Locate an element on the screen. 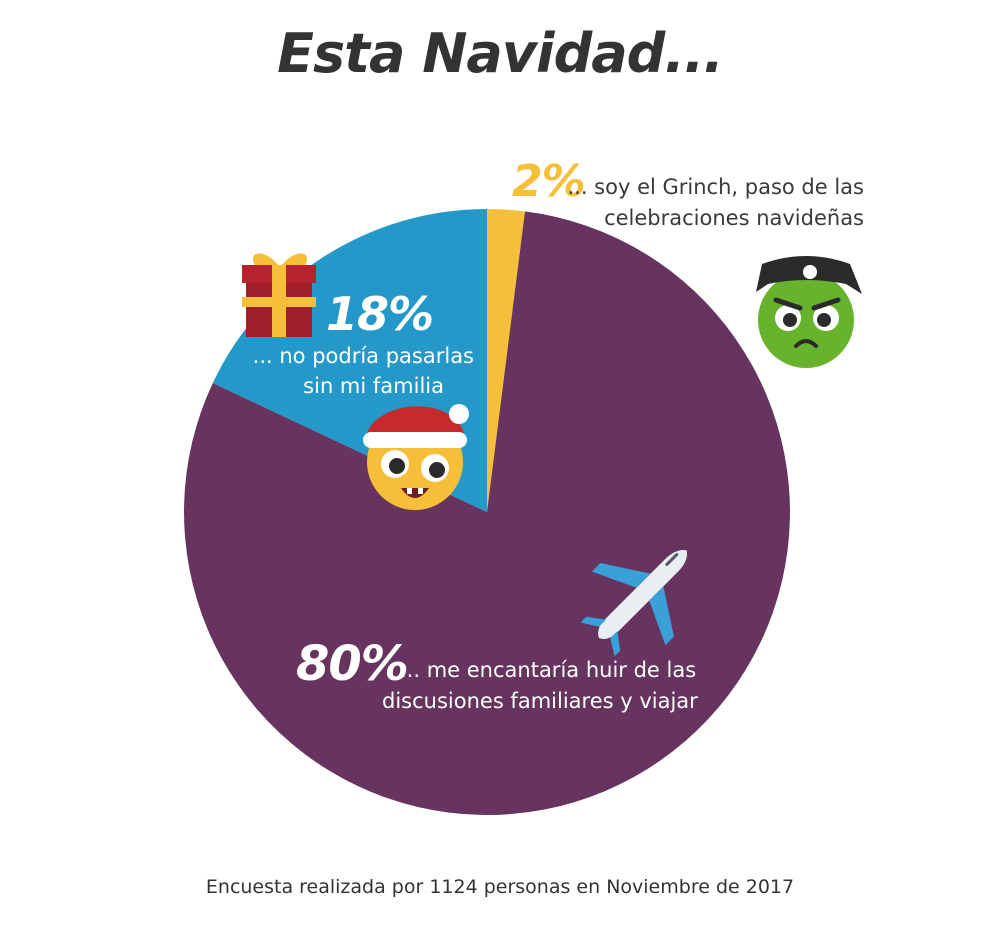 This screenshot has width=1000, height=944. pct-label-grinch: 2% is located at coordinates (548, 181).